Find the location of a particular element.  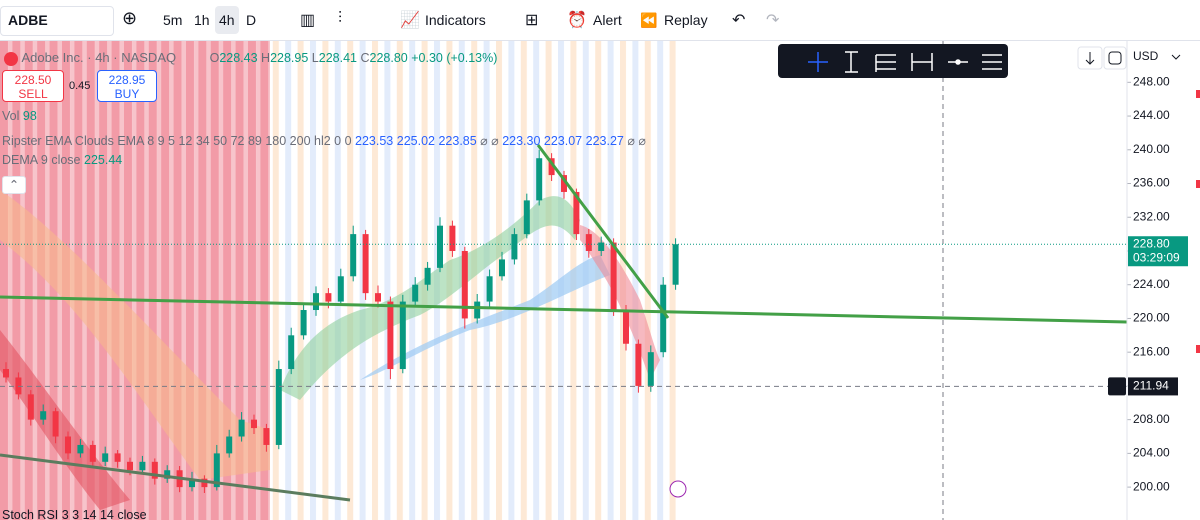

spread: 0.45 is located at coordinates (80, 86).